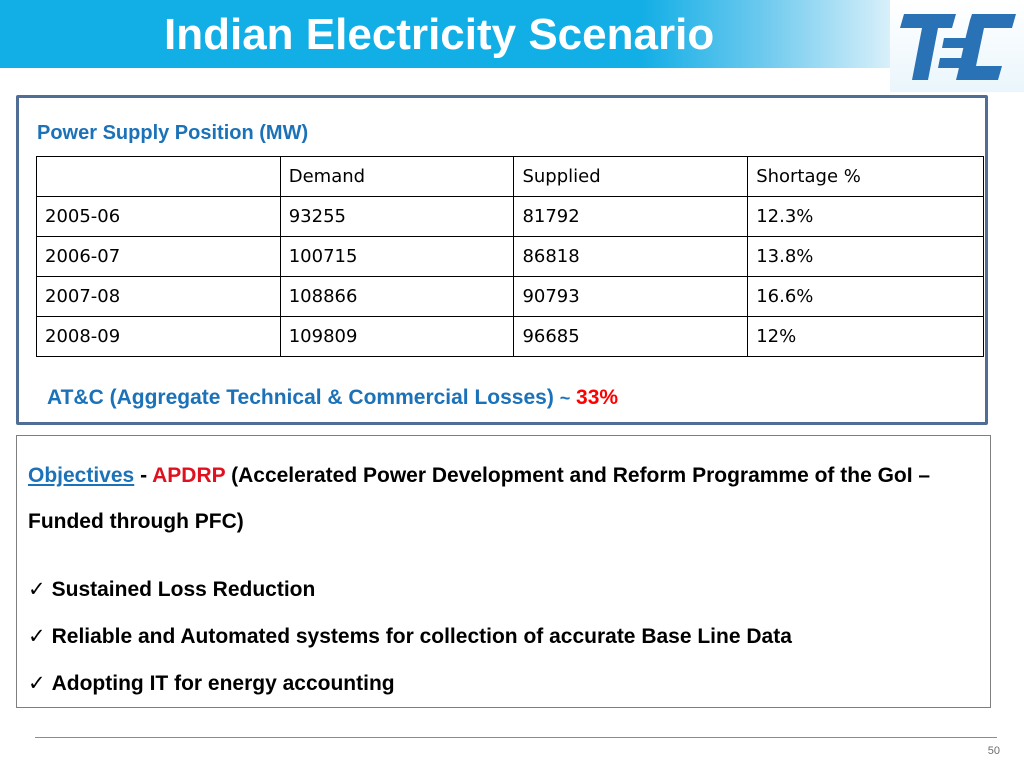 Image resolution: width=1024 pixels, height=768 pixels. I want to click on table-cell: 2008-09, so click(158, 336).